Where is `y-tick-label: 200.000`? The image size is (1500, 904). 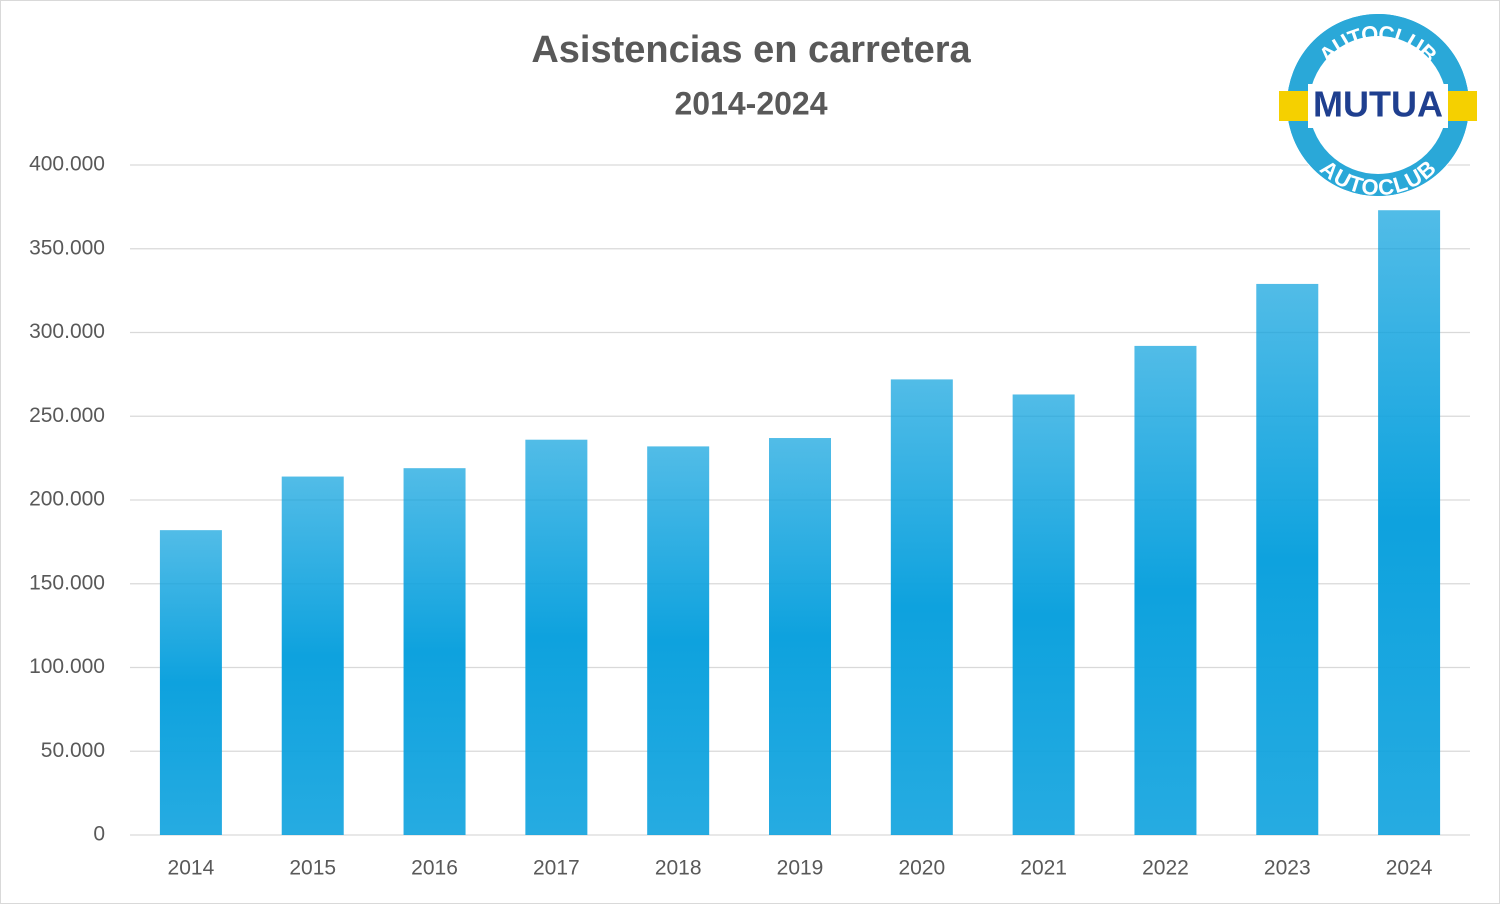 y-tick-label: 200.000 is located at coordinates (67, 499).